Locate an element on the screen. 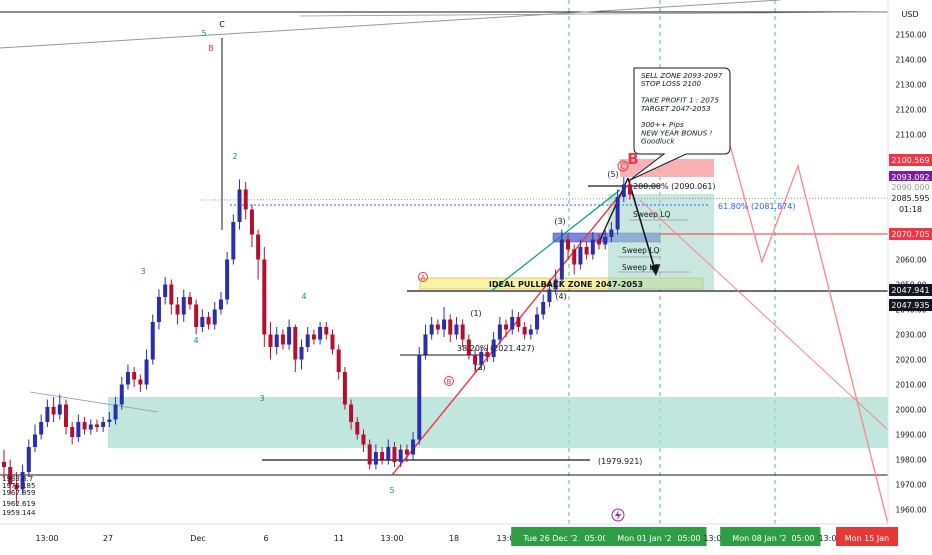 The height and width of the screenshot is (555, 932). wave-label: (3) is located at coordinates (559, 221).